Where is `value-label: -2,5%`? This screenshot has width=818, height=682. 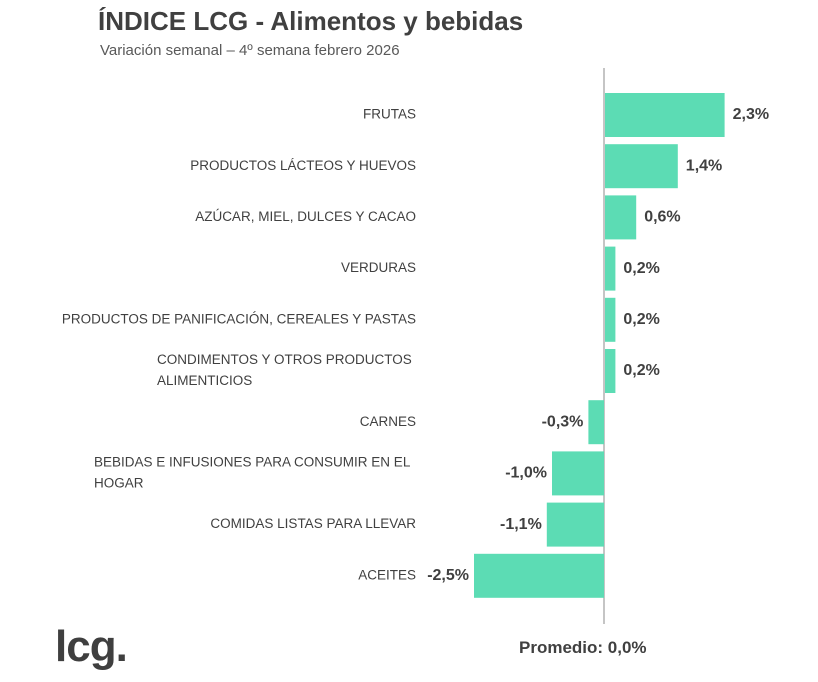 value-label: -2,5% is located at coordinates (448, 575).